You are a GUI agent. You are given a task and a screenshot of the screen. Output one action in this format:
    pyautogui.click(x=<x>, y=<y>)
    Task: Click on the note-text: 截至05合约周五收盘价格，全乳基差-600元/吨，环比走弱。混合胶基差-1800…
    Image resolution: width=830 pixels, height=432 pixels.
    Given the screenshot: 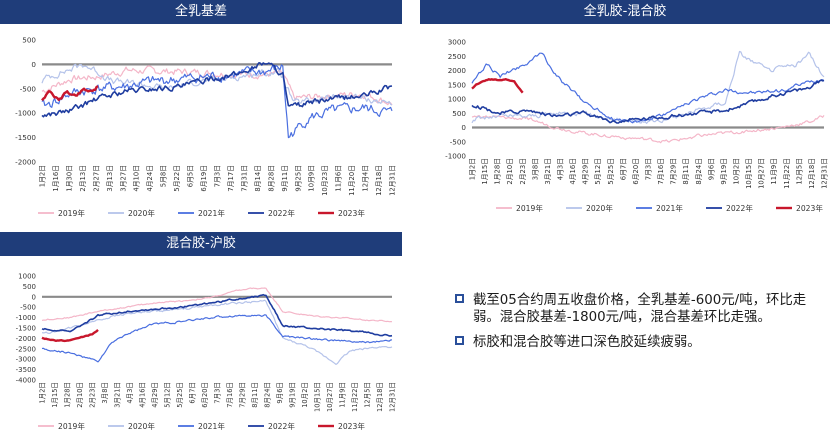 What is the action you would take?
    pyautogui.click(x=640, y=309)
    